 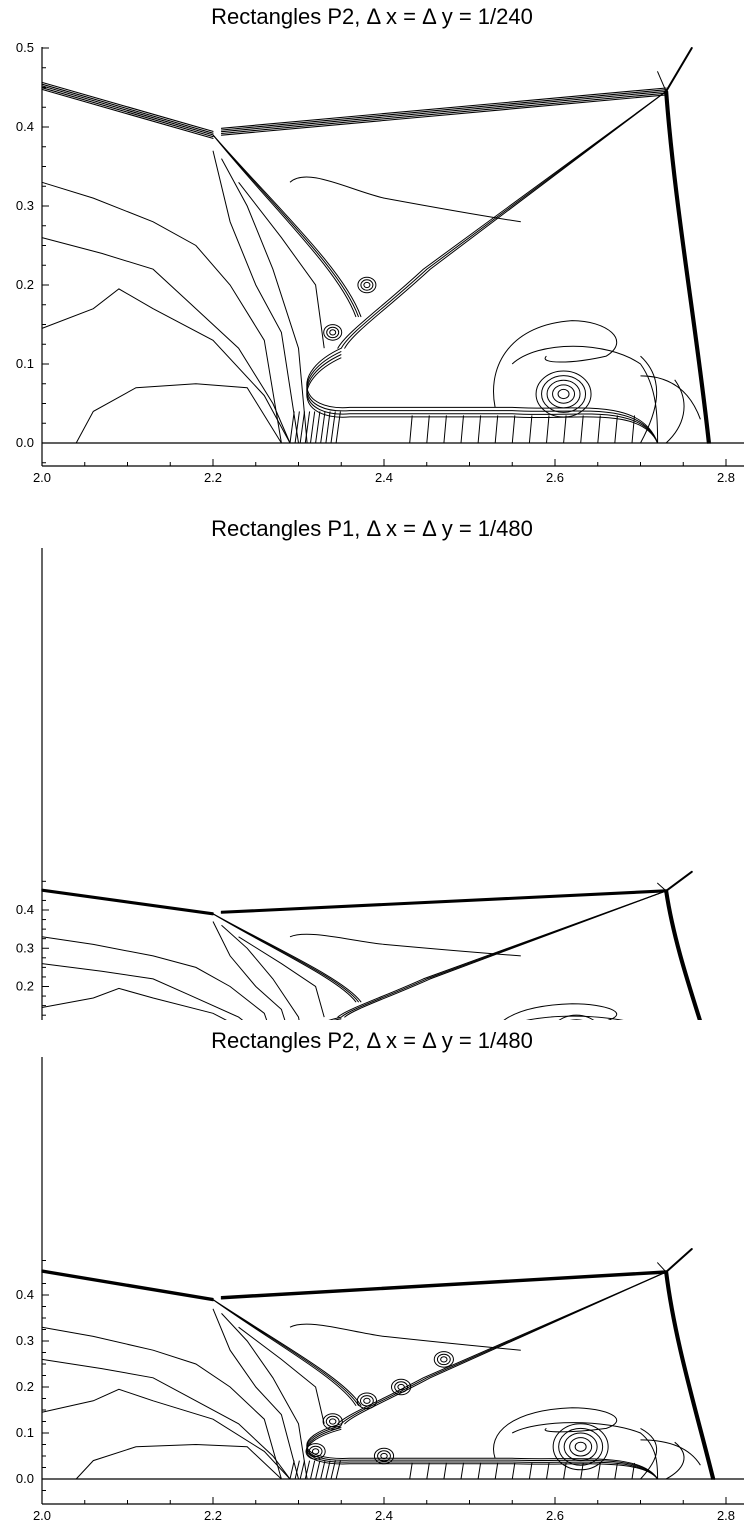 What do you see at coordinates (384, 1515) in the screenshot?
I see `x-tick-label: 2.4` at bounding box center [384, 1515].